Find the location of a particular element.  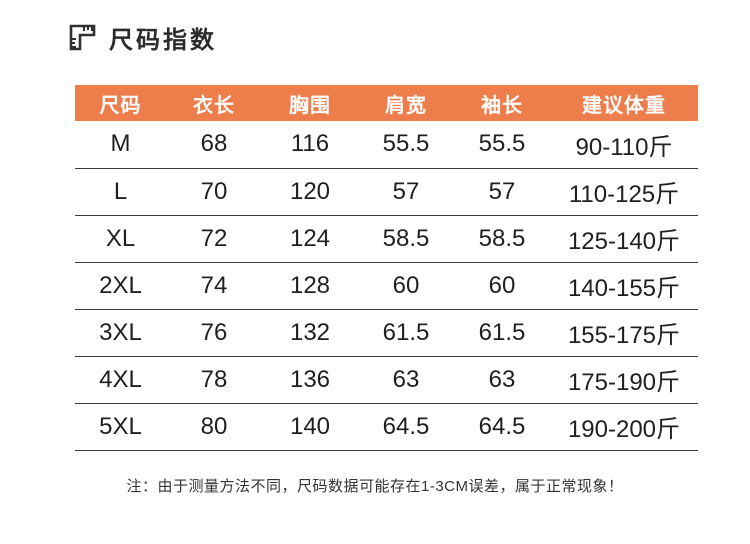

measurement-note: 注：由于测量方法不同，尺码数据可能存在1-3CM误差，属于正常现象！ is located at coordinates (375, 486).